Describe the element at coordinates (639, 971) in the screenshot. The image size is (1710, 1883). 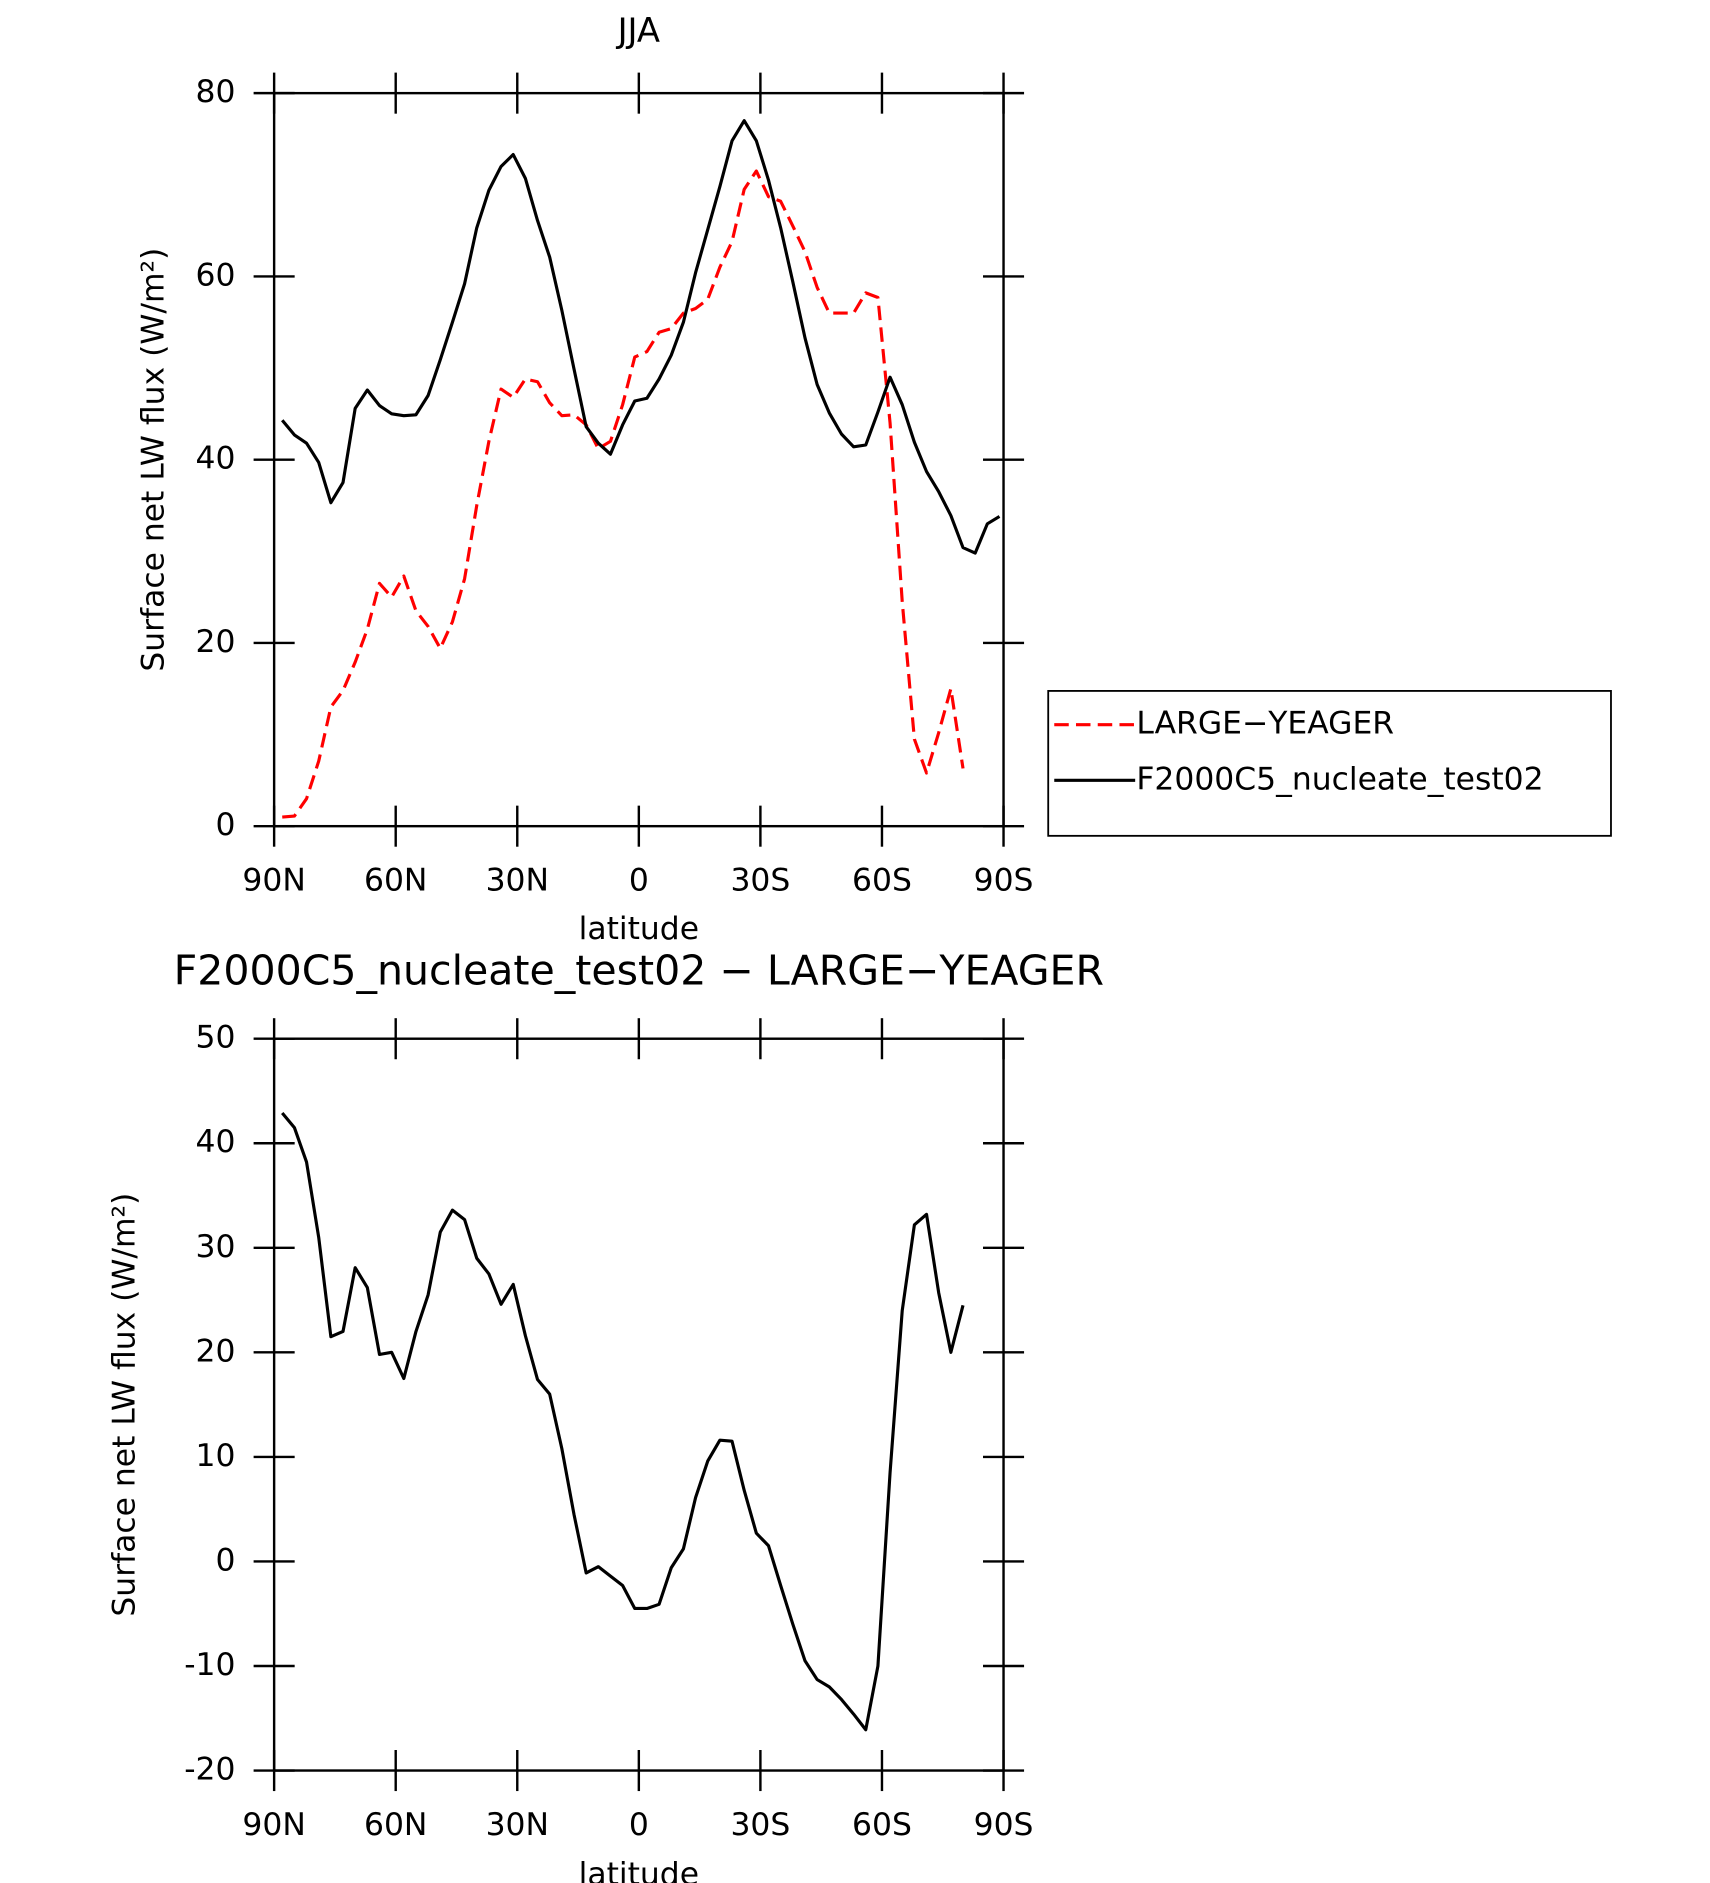
I see `chart-title: F2000C5_nucleate_test02 − LARGE−YEAGER` at that location.